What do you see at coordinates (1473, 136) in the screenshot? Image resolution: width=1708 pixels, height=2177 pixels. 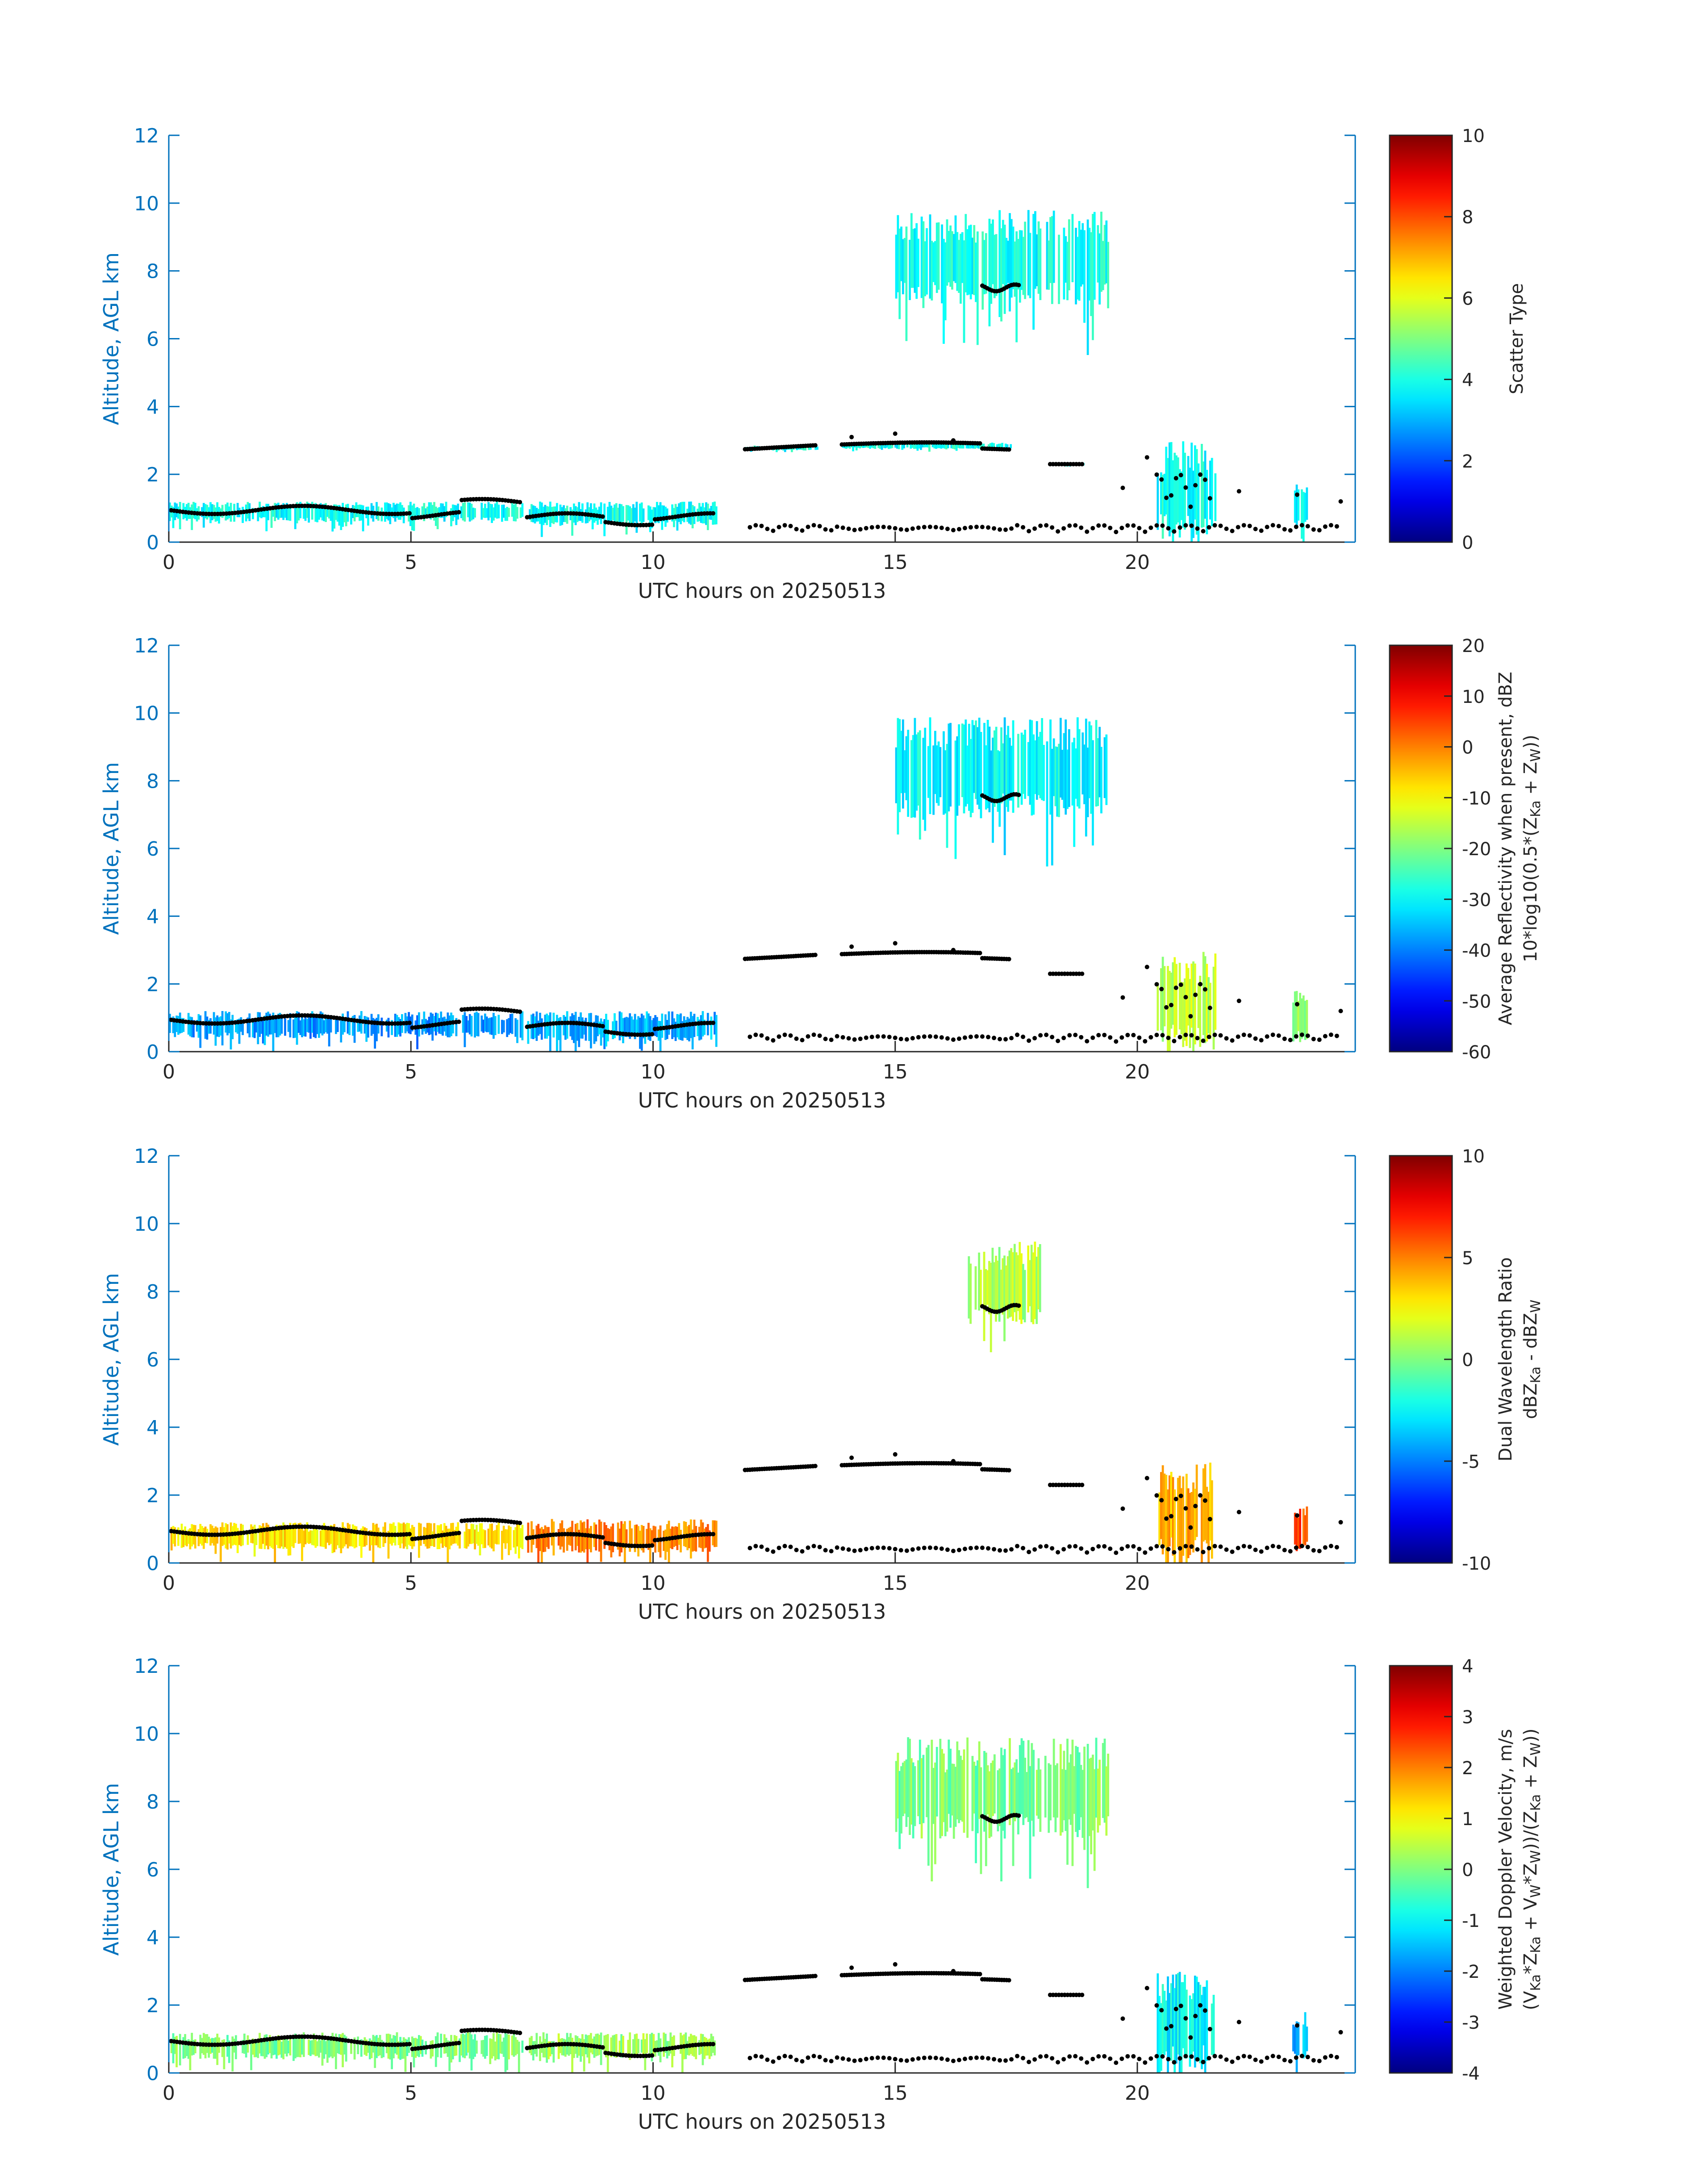 I see `colorbar-tick-label: 10` at bounding box center [1473, 136].